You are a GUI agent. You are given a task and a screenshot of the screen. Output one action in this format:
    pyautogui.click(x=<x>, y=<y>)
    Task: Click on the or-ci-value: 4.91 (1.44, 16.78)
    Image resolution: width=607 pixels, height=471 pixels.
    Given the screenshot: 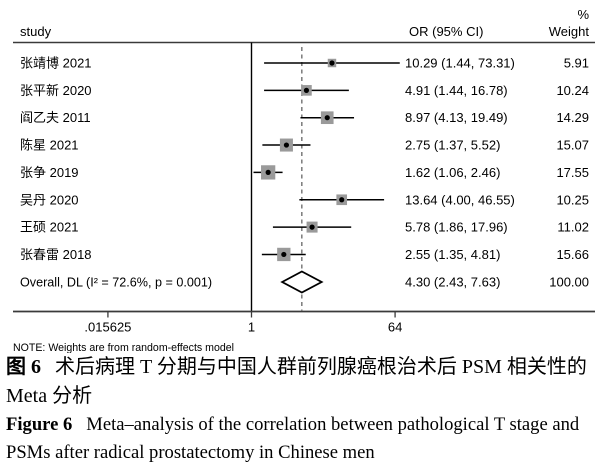 What is the action you would take?
    pyautogui.click(x=456, y=90)
    